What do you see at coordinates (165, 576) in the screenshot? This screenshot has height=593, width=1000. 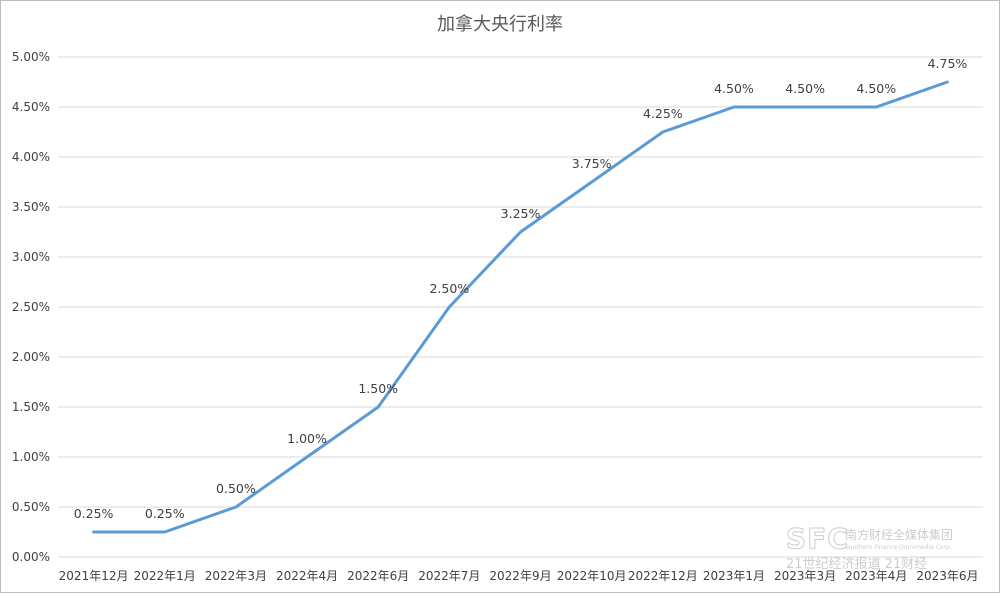 I see `x-tick-label: 2022年1月` at bounding box center [165, 576].